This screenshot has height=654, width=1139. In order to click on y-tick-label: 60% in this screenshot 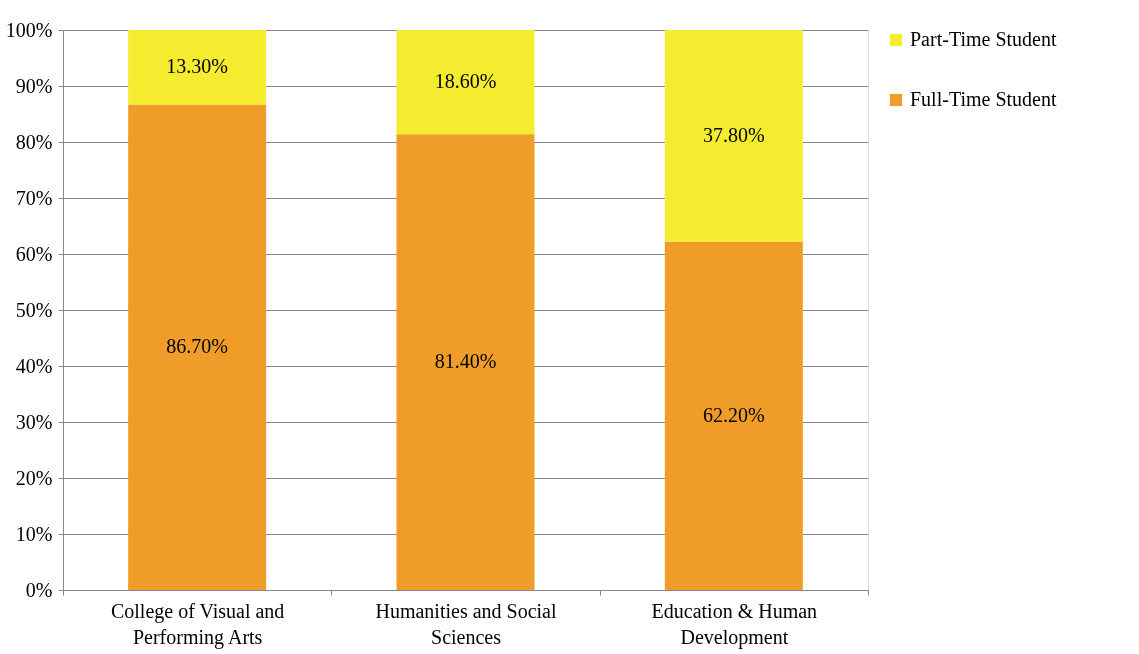, I will do `click(34, 253)`.